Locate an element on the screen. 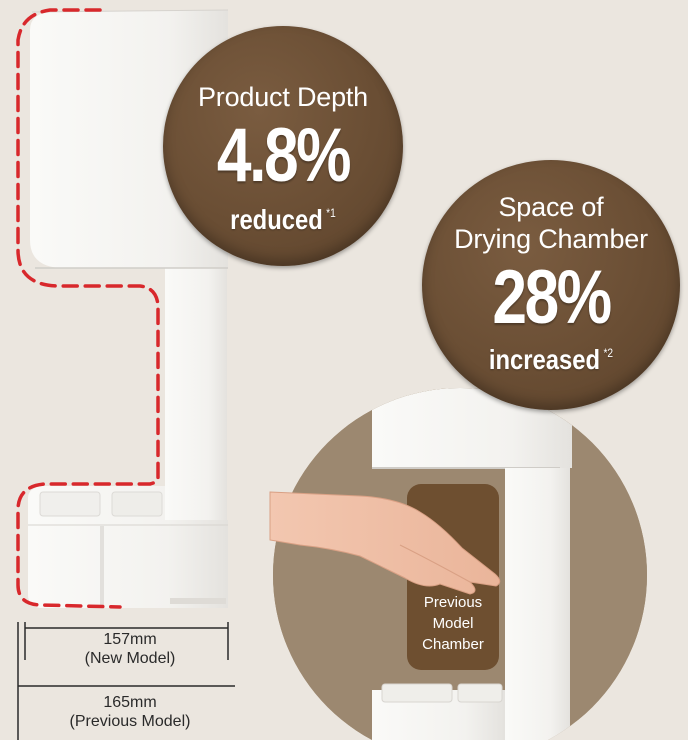 This screenshot has width=688, height=740. new-model-size: 157mm is located at coordinates (130, 639).